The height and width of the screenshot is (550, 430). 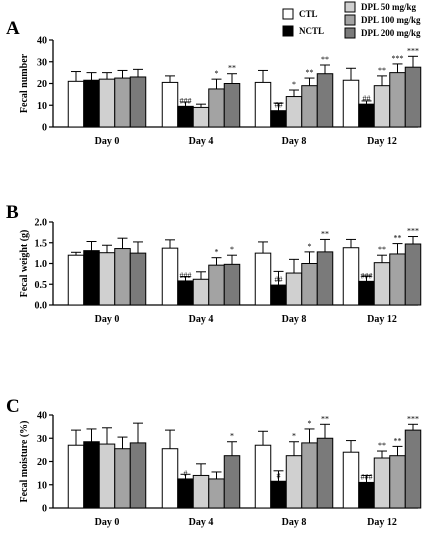 What do you see at coordinates (24, 83) in the screenshot?
I see `y-axis-label: Fecal number` at bounding box center [24, 83].